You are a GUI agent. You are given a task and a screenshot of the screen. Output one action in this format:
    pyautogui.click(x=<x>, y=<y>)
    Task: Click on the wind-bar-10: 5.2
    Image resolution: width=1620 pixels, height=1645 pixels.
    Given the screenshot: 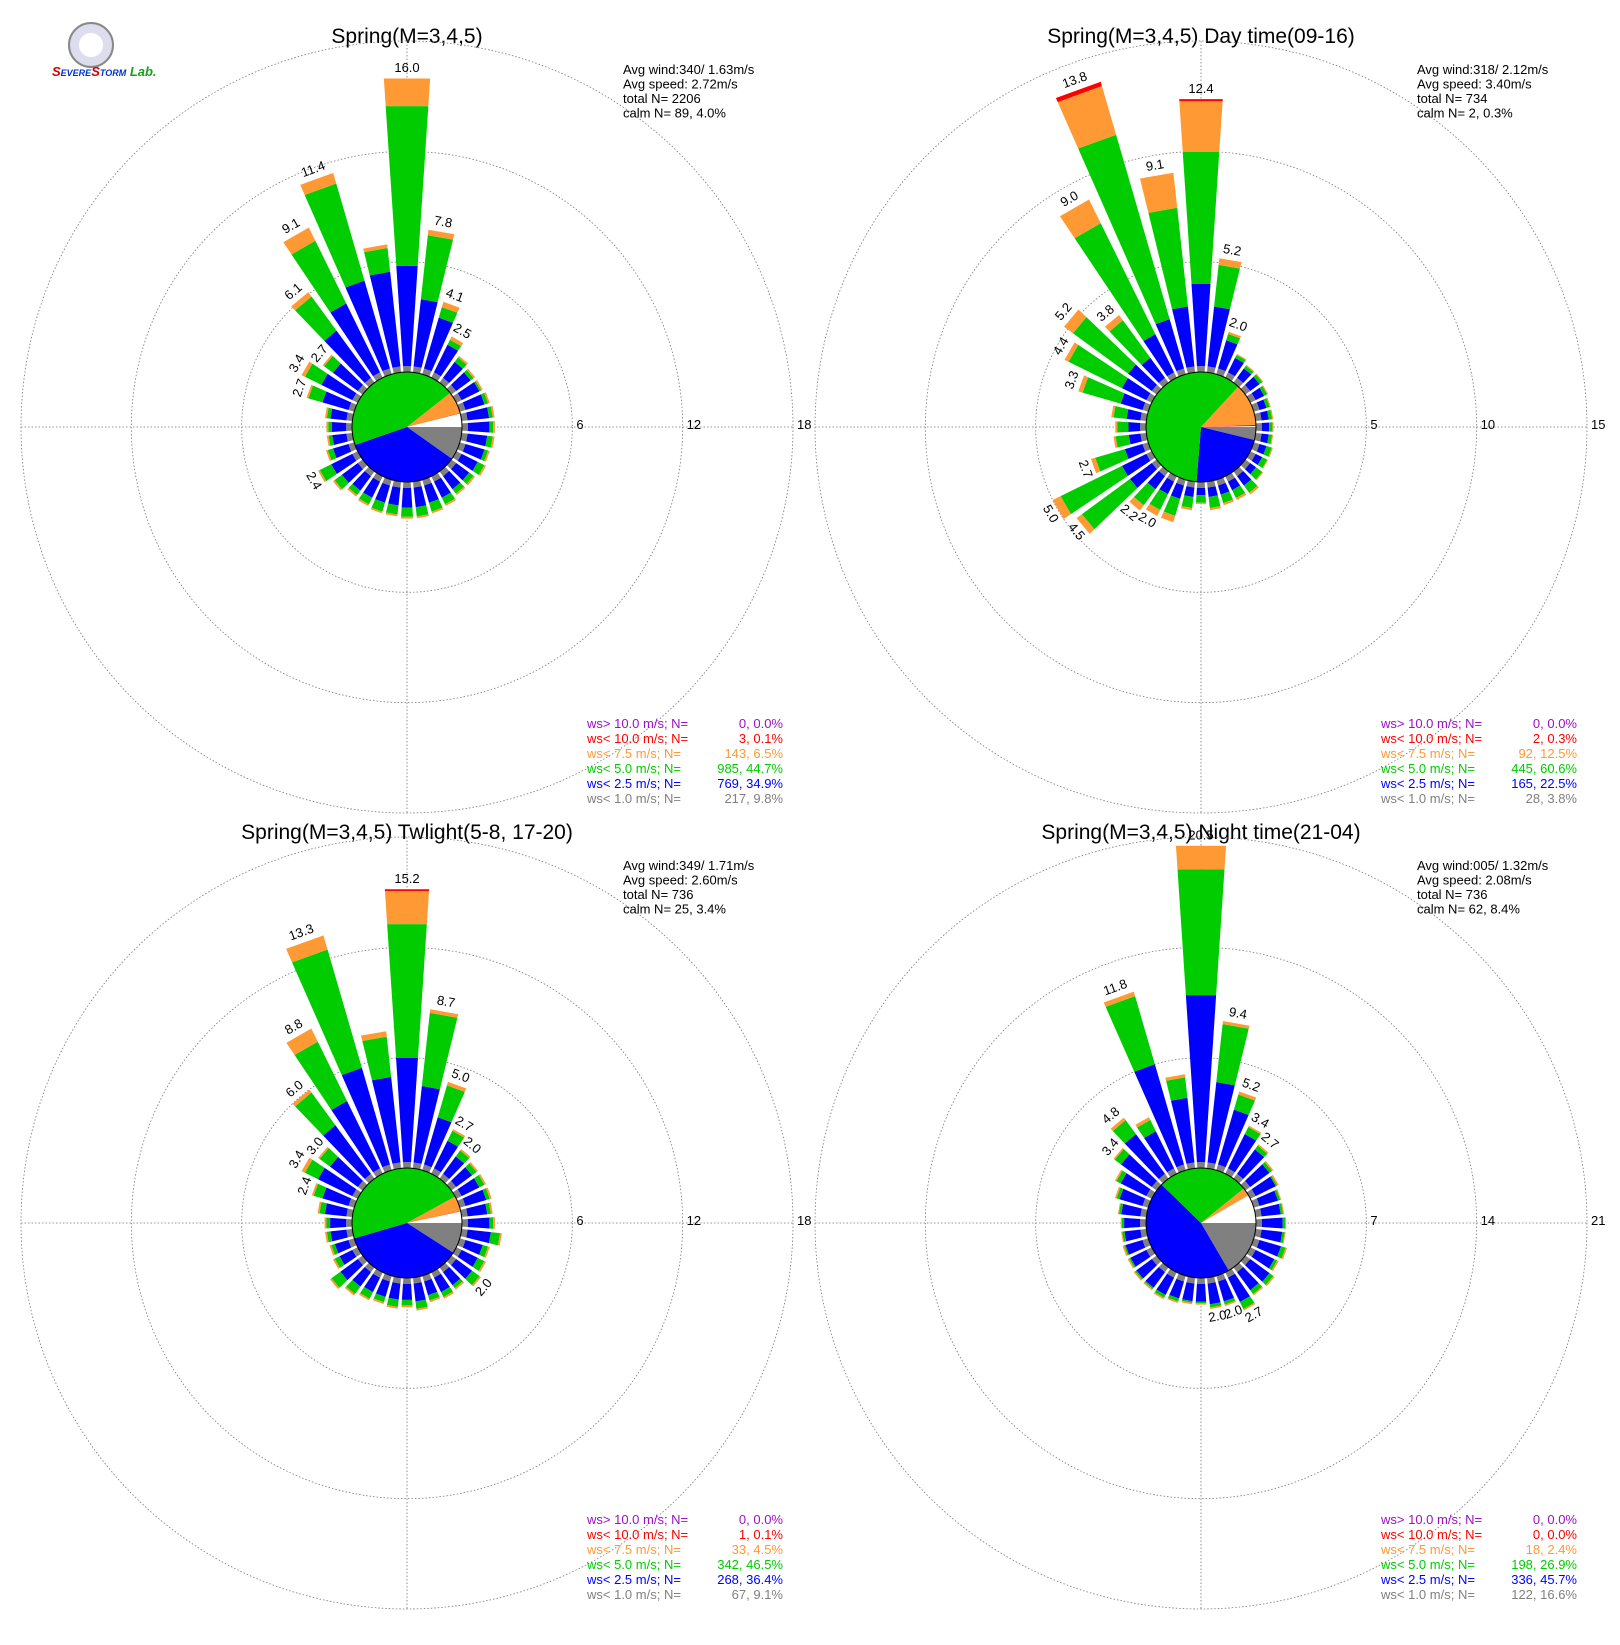 What is the action you would take?
    pyautogui.click(x=1224, y=307)
    